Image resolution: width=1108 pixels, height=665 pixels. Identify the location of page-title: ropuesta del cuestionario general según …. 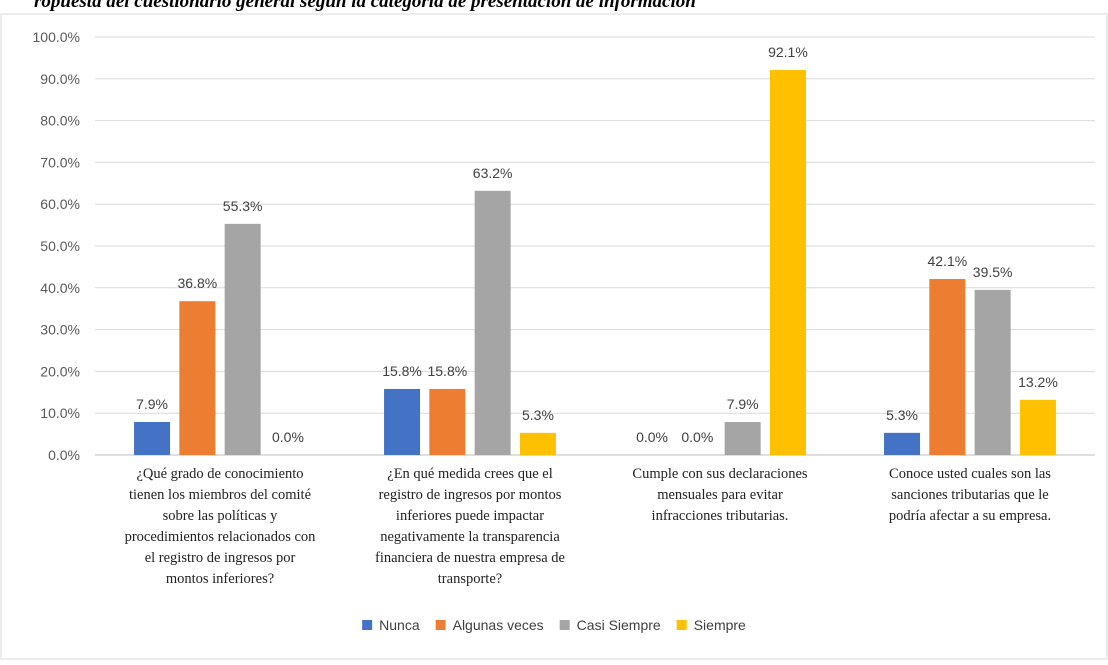
(365, 6).